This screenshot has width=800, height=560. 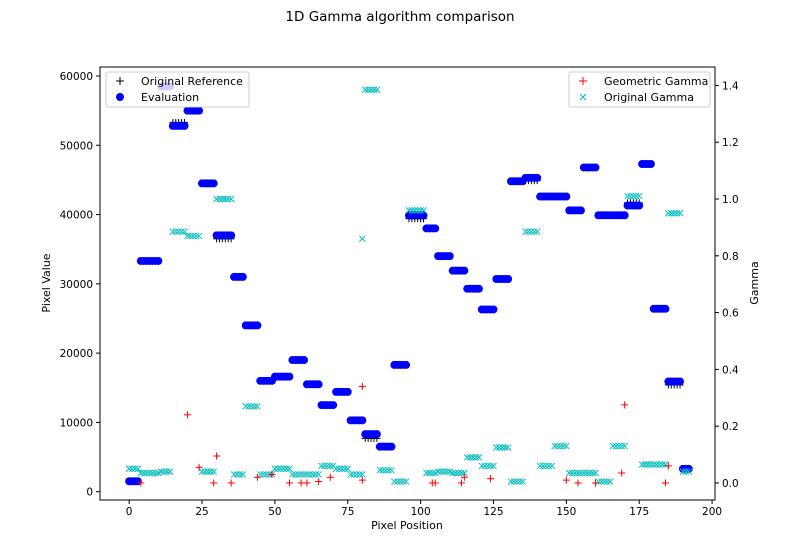 I want to click on y2-tick-label: 0.0, so click(x=730, y=484).